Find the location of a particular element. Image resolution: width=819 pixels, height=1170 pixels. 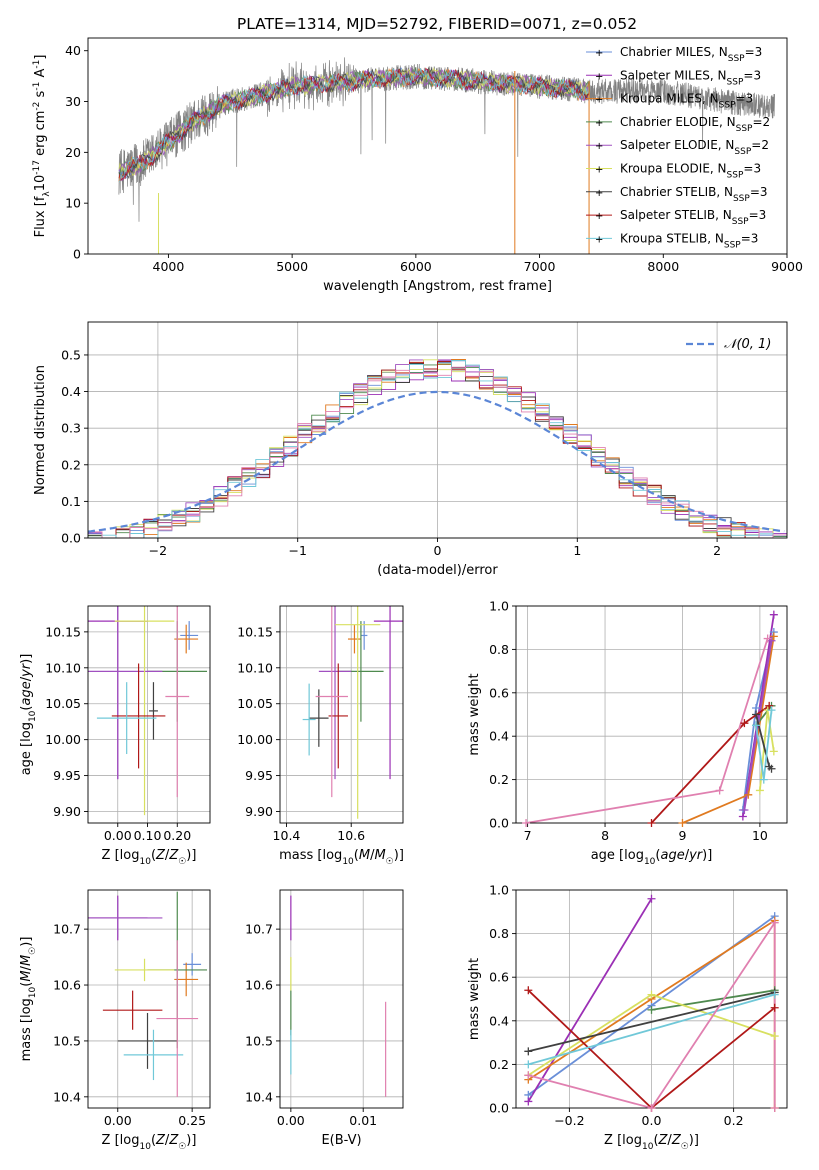

y-axis-label: Flux [fλ10-17 erg cm-2 s-1 A-1] is located at coordinates (42, 146).